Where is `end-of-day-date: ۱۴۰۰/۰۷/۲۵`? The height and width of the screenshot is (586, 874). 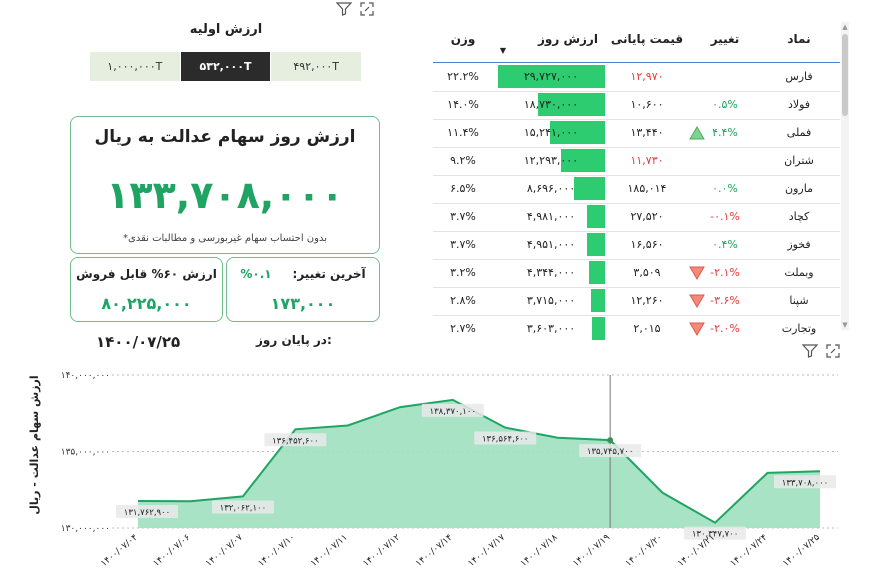 end-of-day-date: ۱۴۰۰/۰۷/۲۵ is located at coordinates (138, 342).